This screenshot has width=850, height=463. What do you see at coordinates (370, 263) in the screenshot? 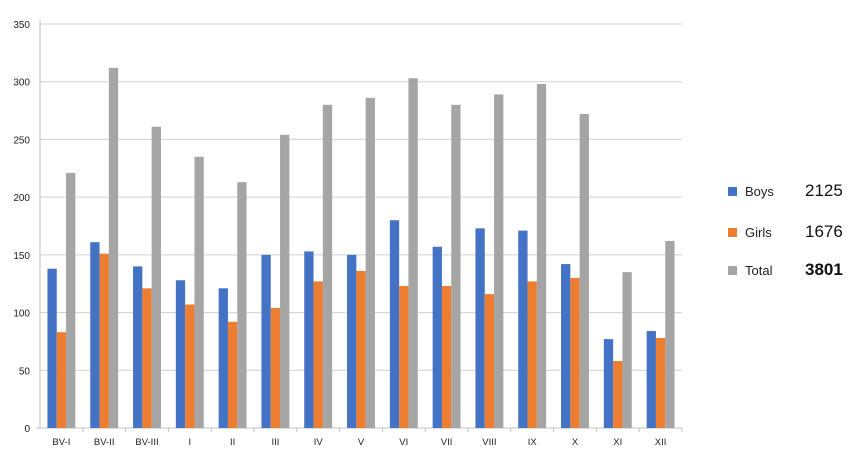
I see `bar-total-v` at bounding box center [370, 263].